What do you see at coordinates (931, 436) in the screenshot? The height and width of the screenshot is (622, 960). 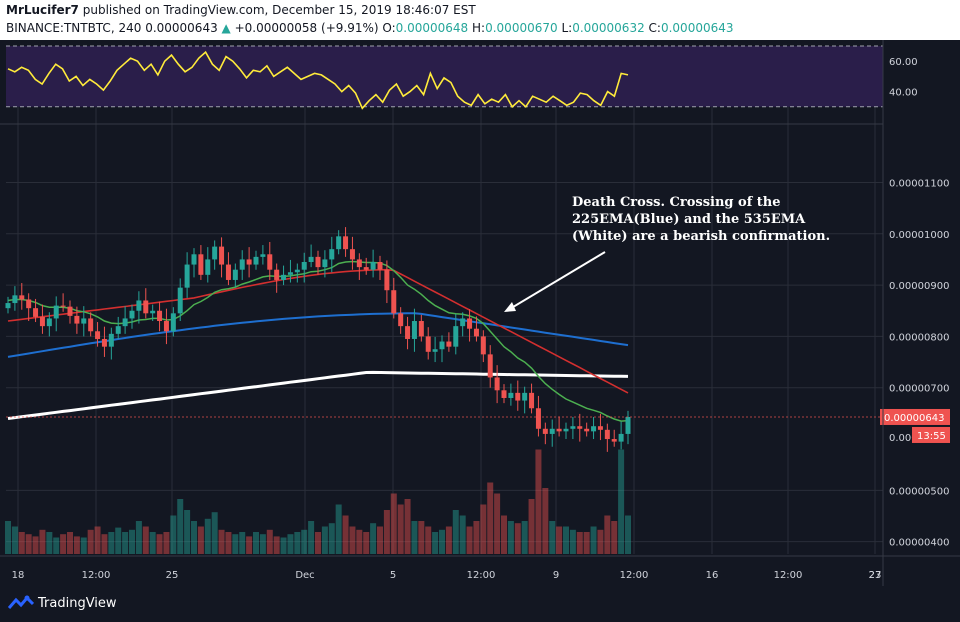 I see `countdown-label: 13:55` at bounding box center [931, 436].